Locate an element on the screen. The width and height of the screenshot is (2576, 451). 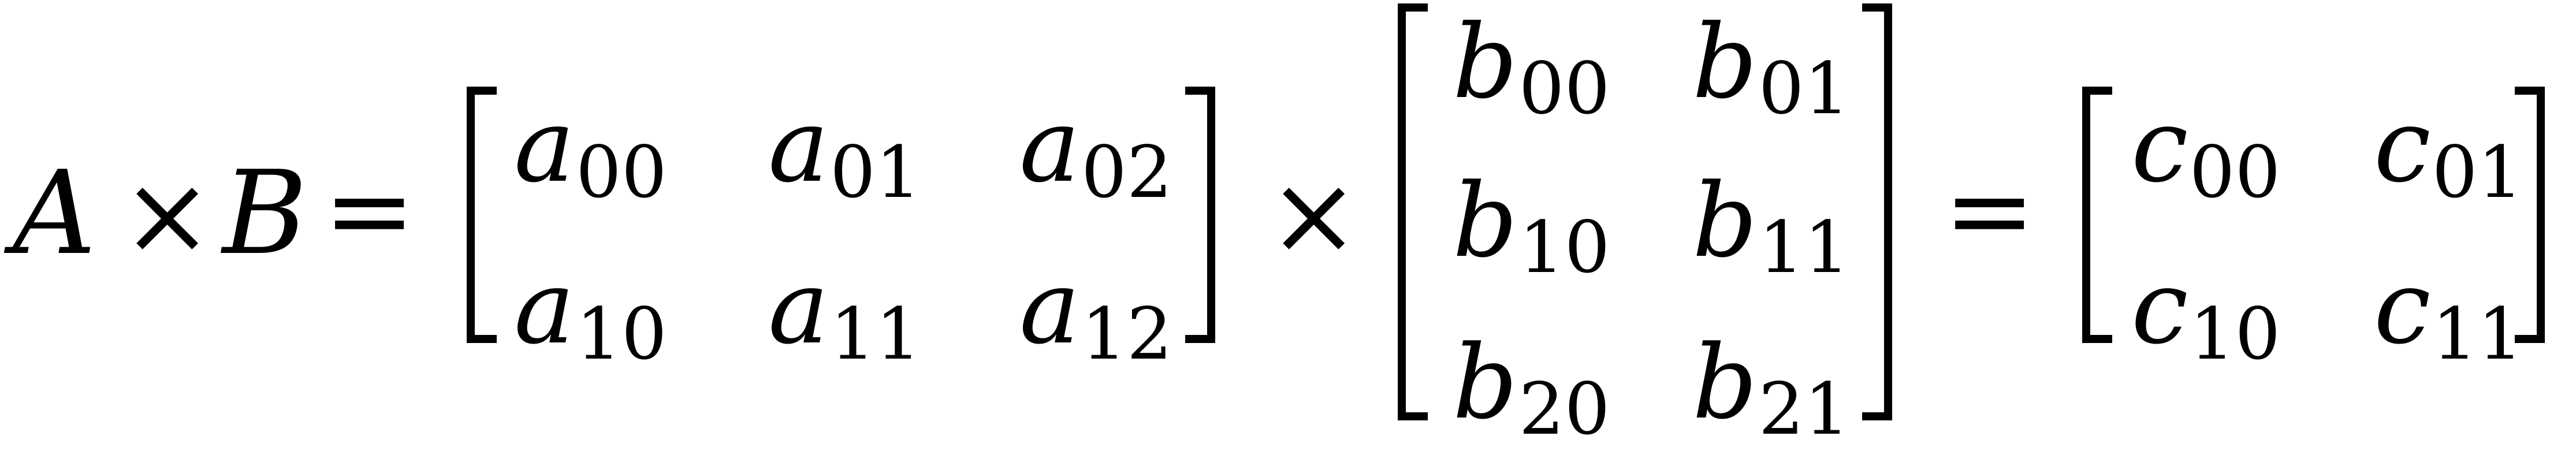
matrix-b-entry-1-0: b10 is located at coordinates (1532, 227).